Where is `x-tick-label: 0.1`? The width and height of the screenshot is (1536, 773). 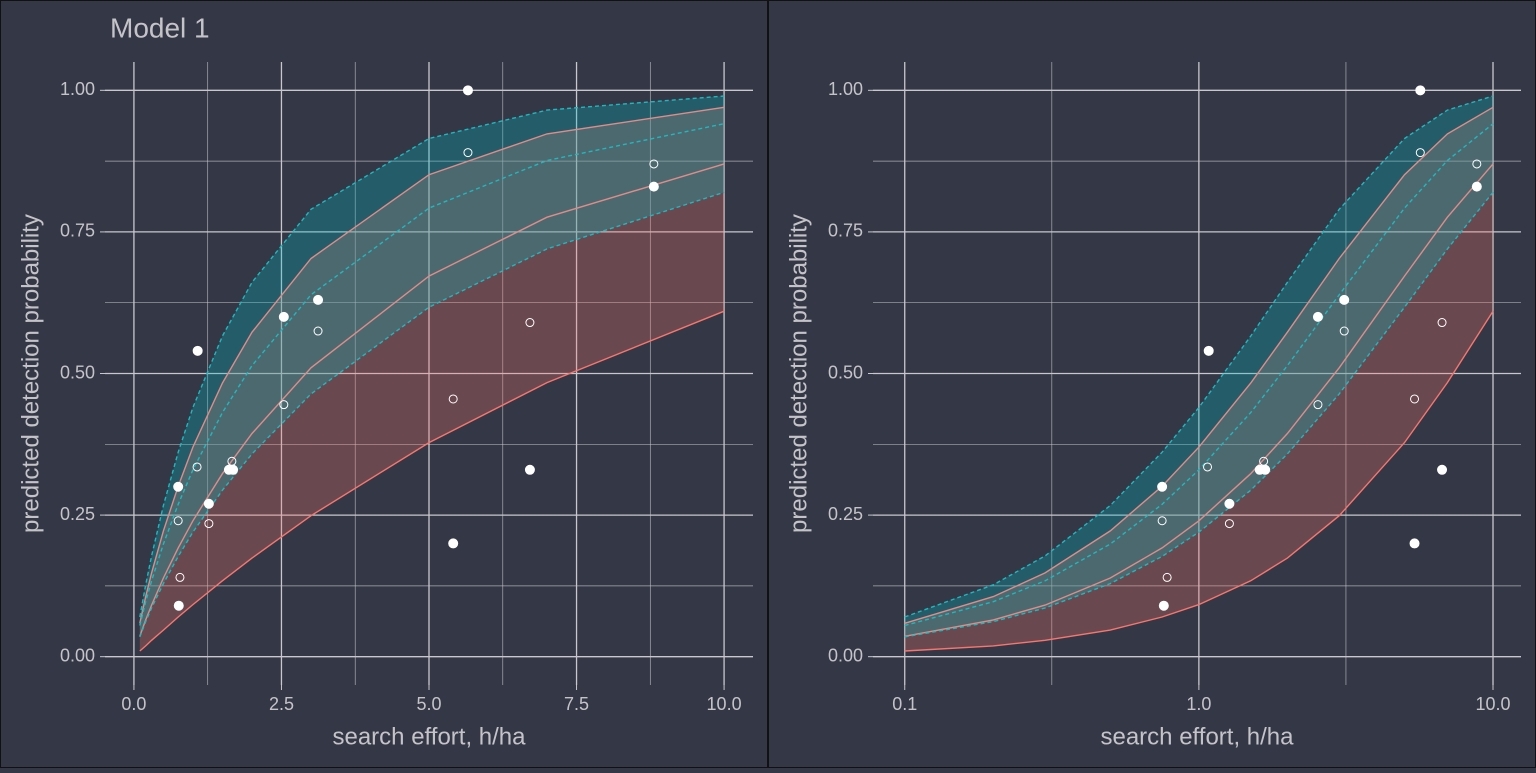 x-tick-label: 0.1 is located at coordinates (904, 704).